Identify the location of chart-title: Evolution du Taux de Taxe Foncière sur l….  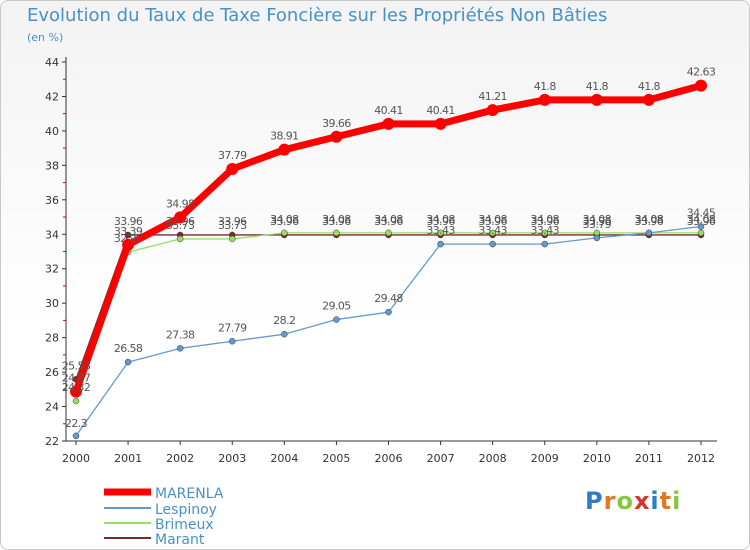
(317, 15).